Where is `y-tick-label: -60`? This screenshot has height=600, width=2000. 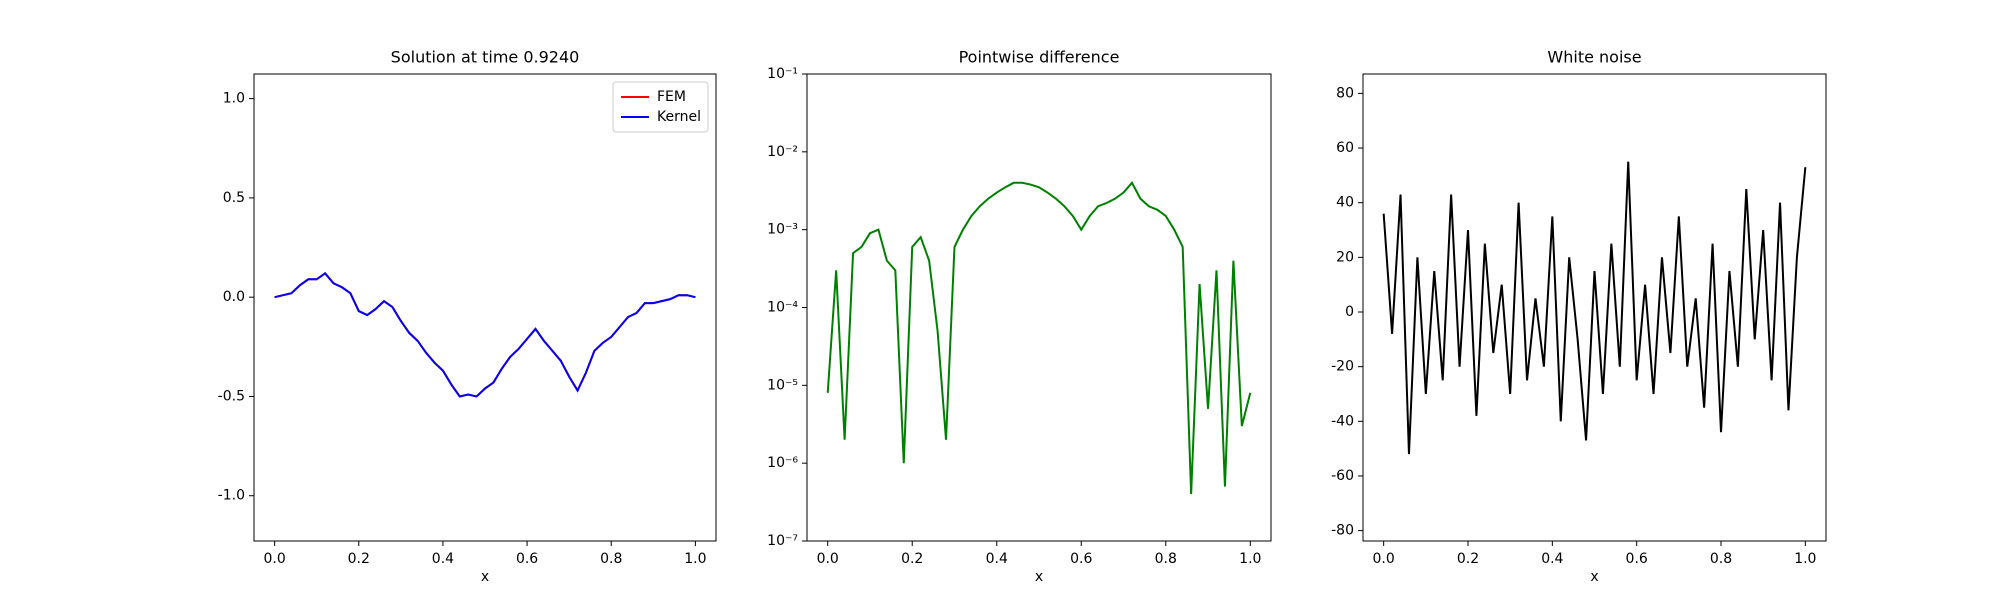
y-tick-label: -60 is located at coordinates (1342, 476).